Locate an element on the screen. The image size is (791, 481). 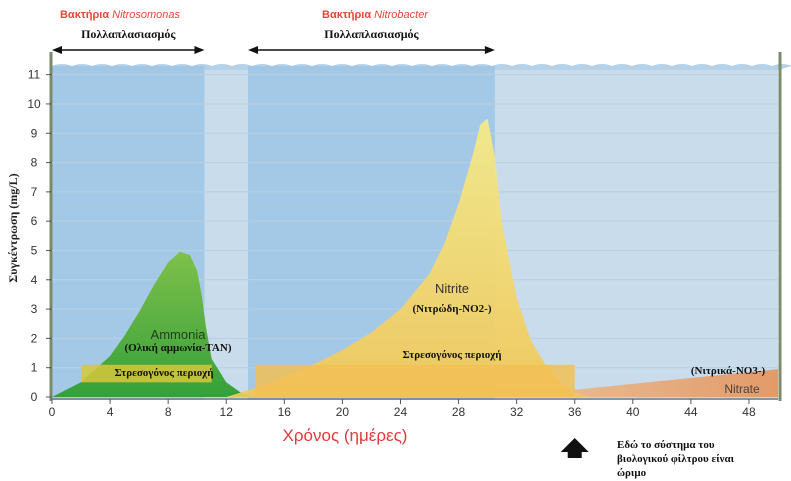
annotation-line-1: Εδώ το σύστημα του is located at coordinates (666, 445).